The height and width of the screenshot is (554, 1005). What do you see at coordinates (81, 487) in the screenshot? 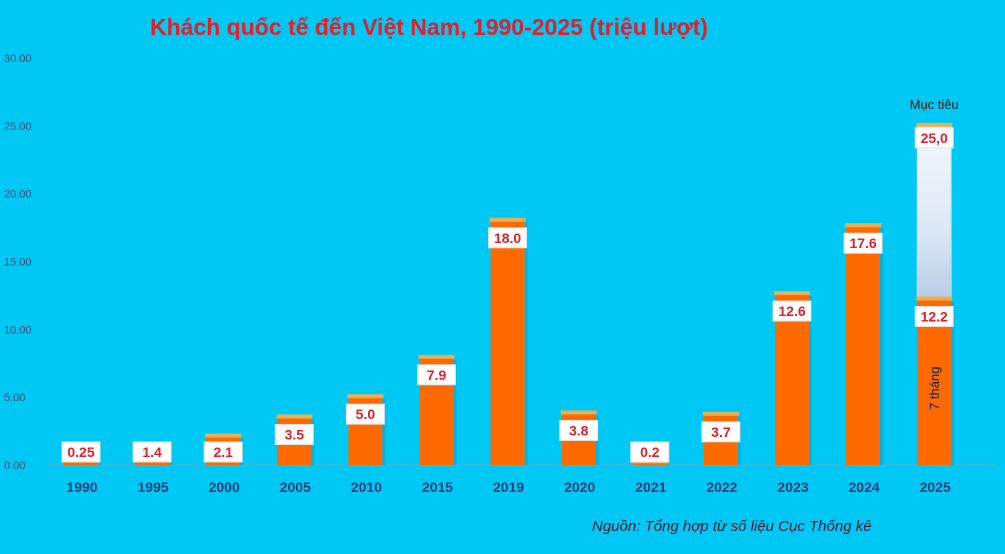
I see `x-tick-label: 1990` at bounding box center [81, 487].